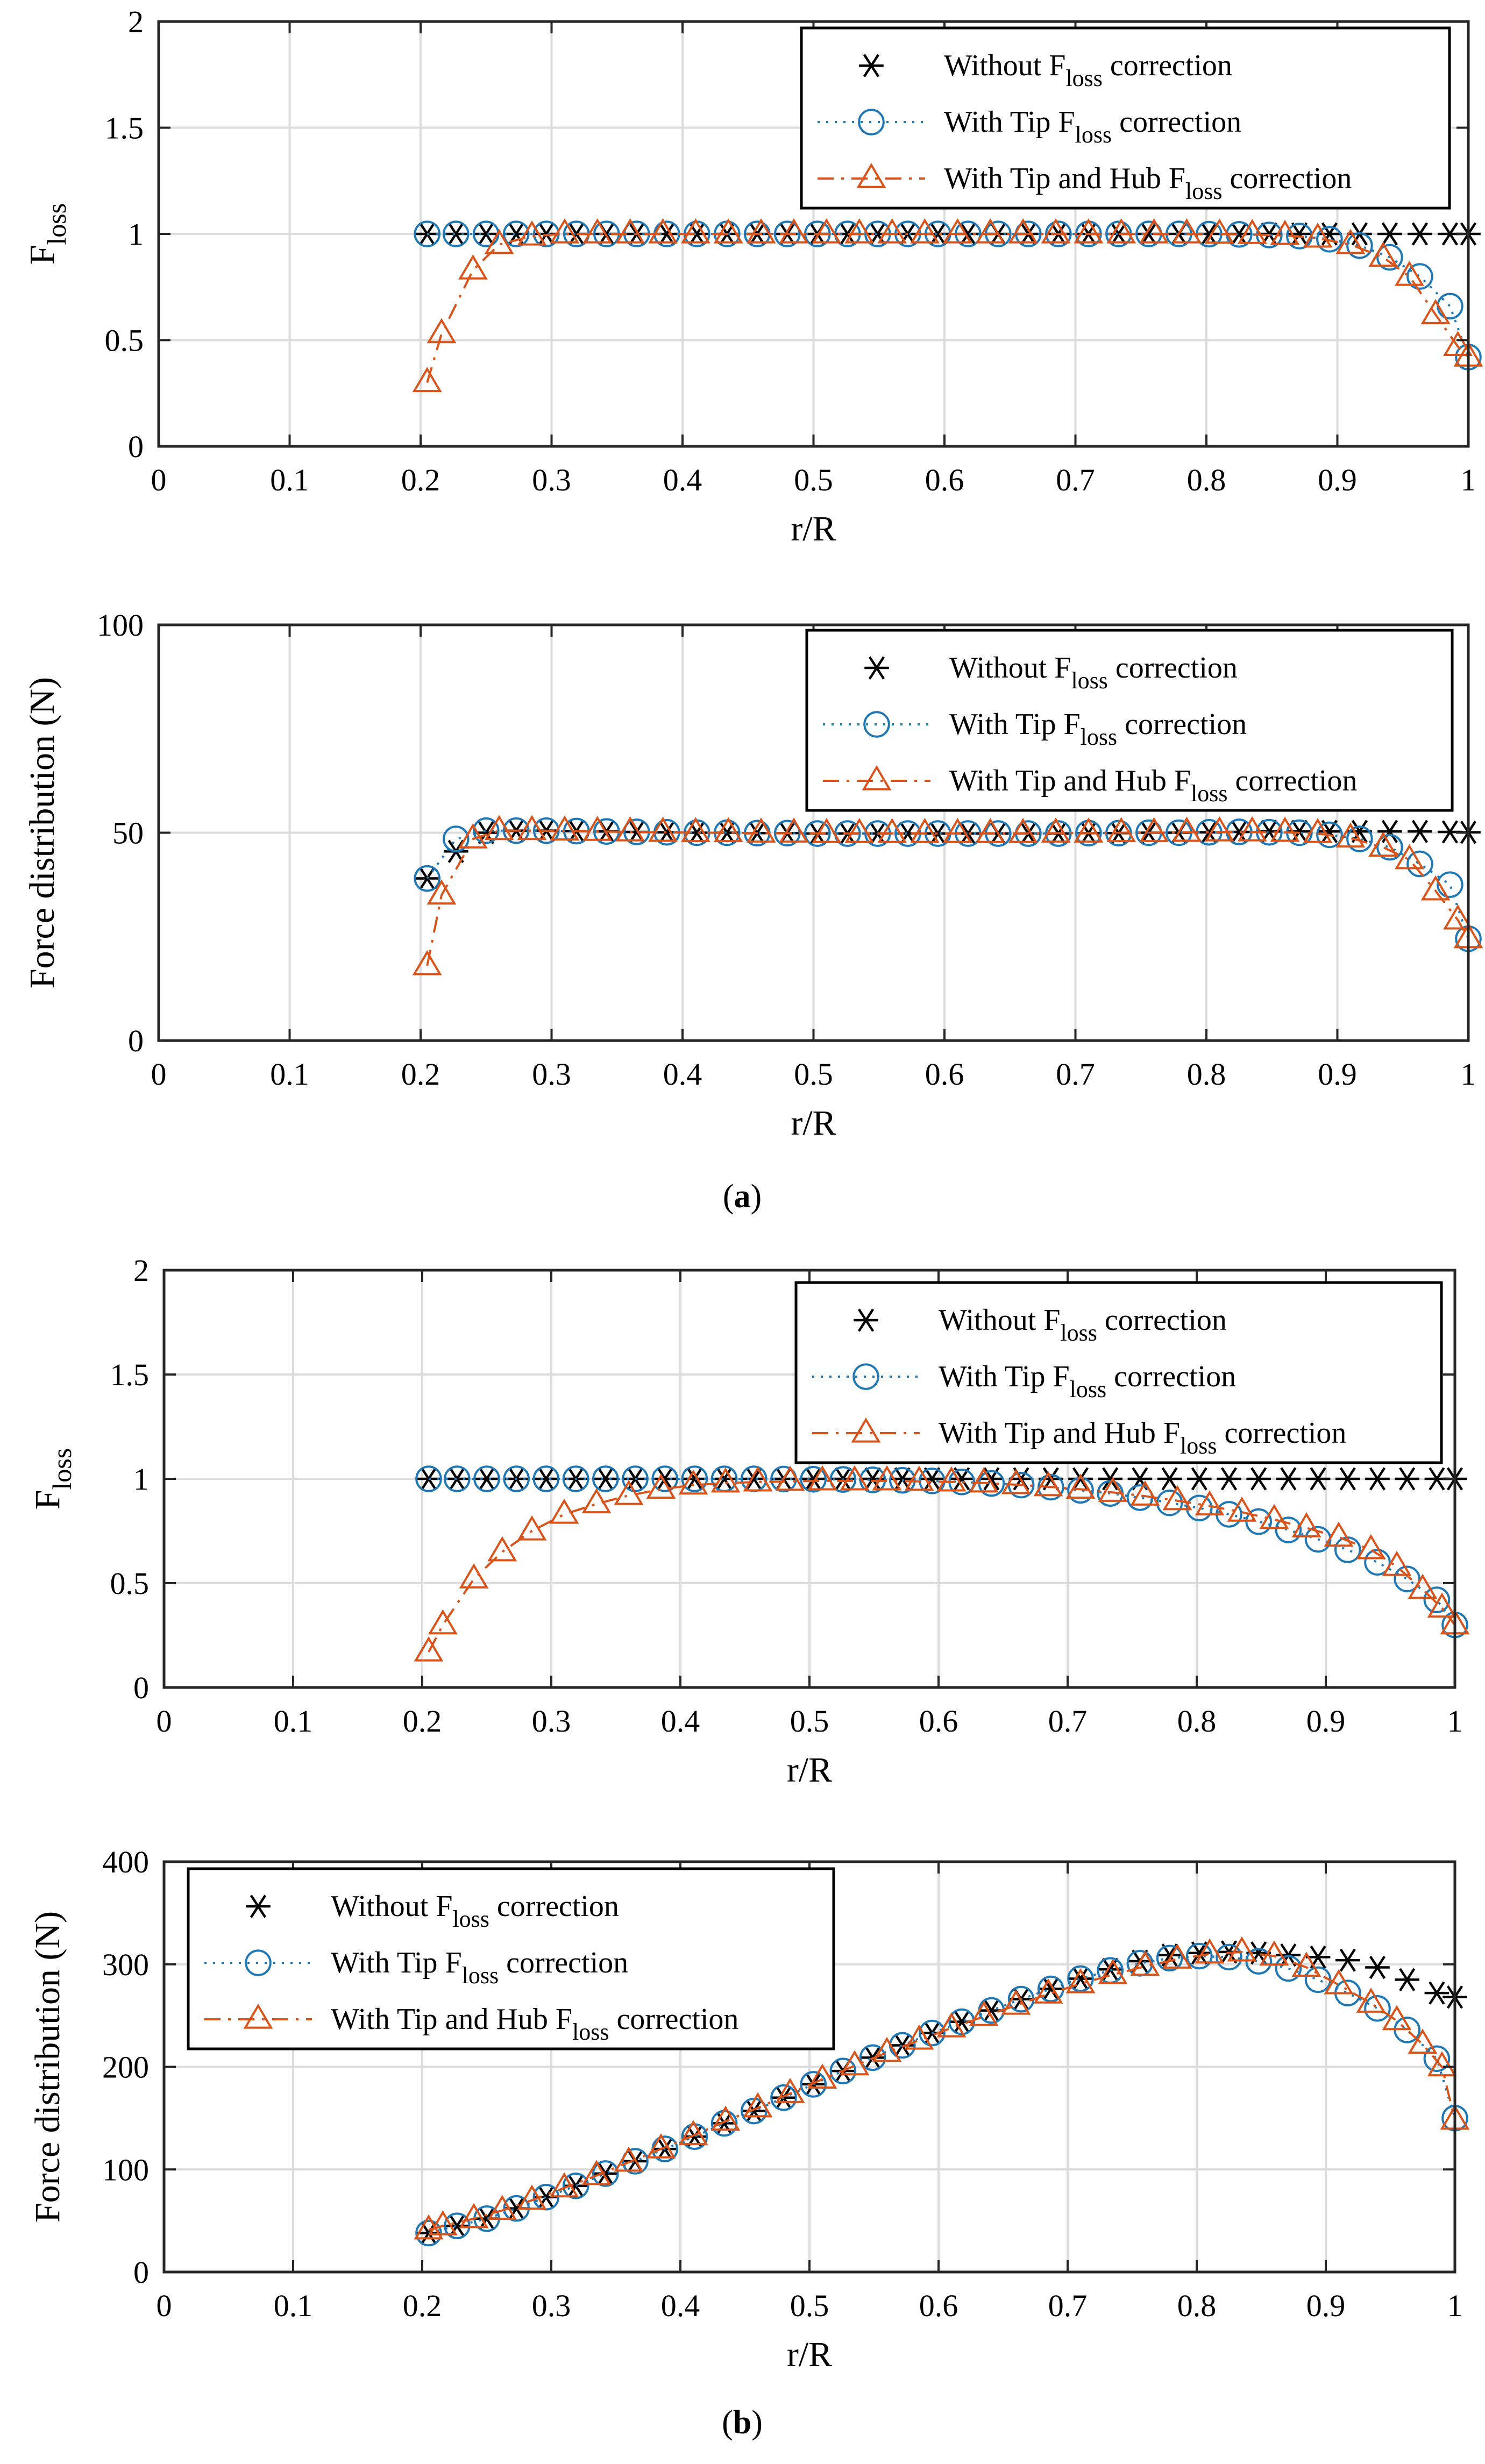  What do you see at coordinates (947, 897) in the screenshot?
I see `series-line-hub` at bounding box center [947, 897].